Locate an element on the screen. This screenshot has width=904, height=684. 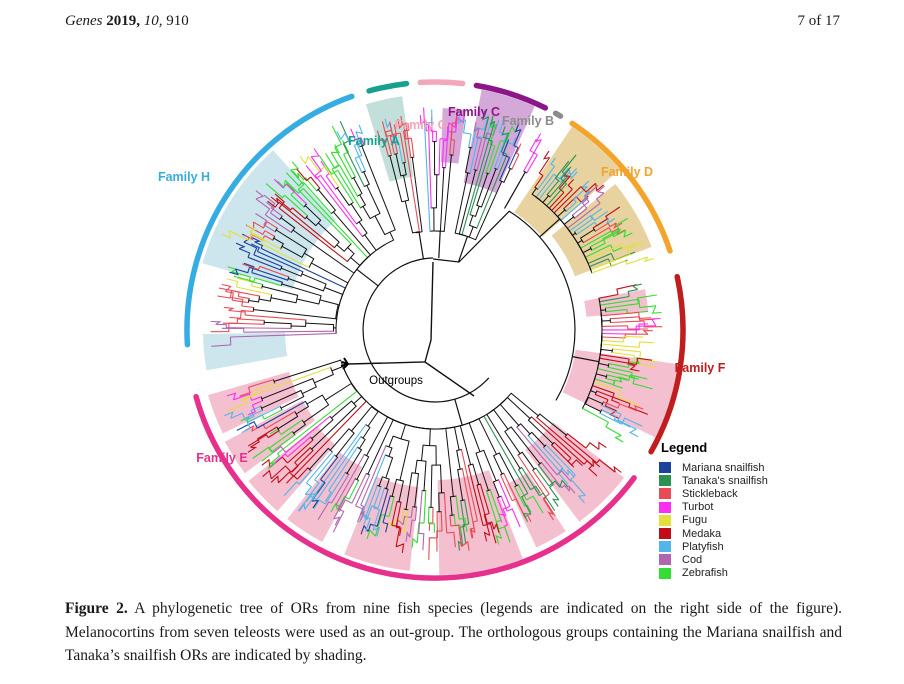
family-band-H is located at coordinates (269, 220).